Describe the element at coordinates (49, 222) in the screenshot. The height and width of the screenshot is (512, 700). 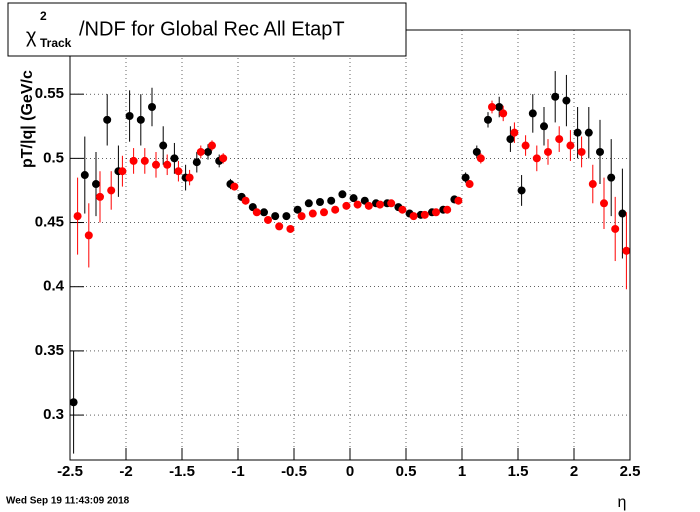
I see `y-tick-label: 0.45` at that location.